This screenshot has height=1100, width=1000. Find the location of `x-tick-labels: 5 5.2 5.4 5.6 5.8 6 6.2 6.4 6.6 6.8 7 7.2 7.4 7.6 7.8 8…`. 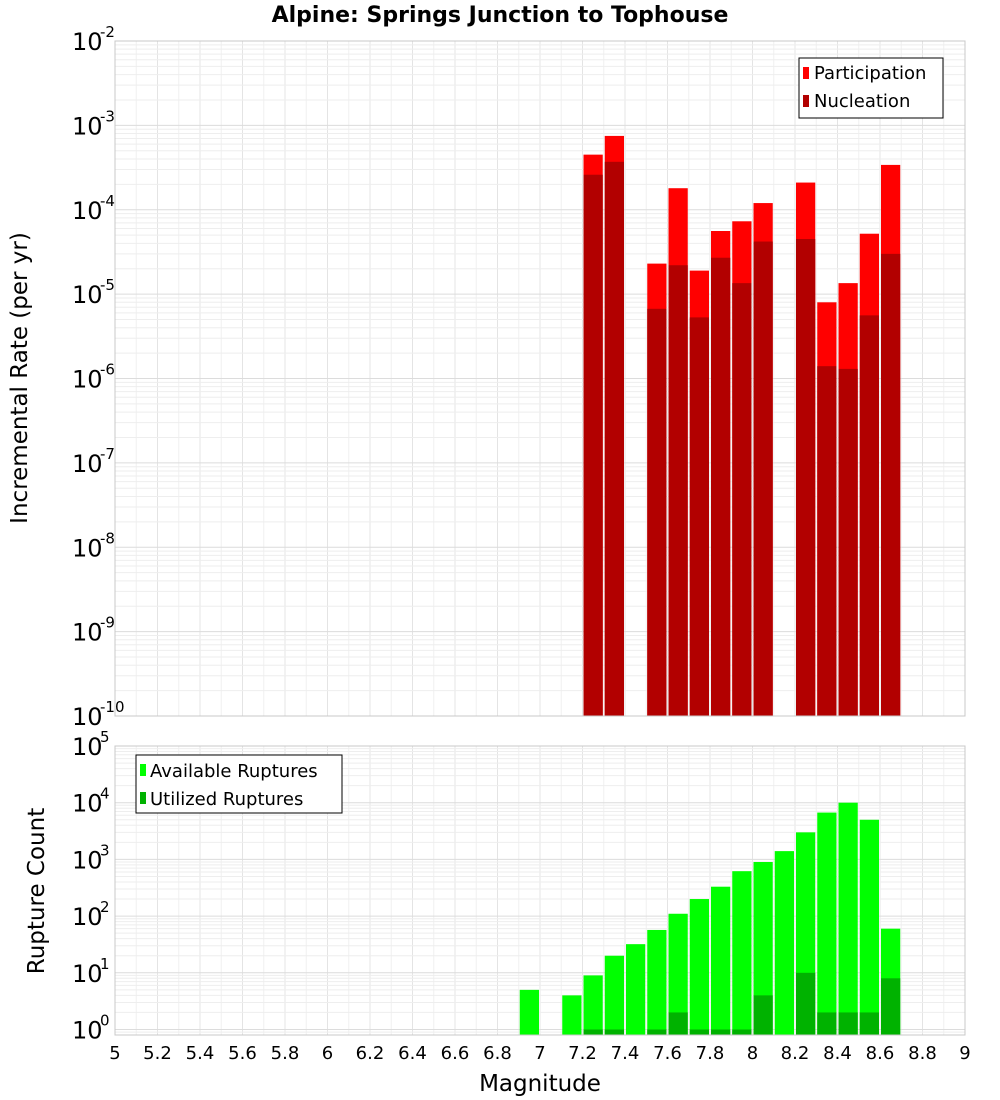

x-tick-labels: 5 5.2 5.4 5.6 5.8 6 6.2 6.4 6.6 6.8 7 7.2 7.4 7.6 7.8 8… is located at coordinates (539, 1053).